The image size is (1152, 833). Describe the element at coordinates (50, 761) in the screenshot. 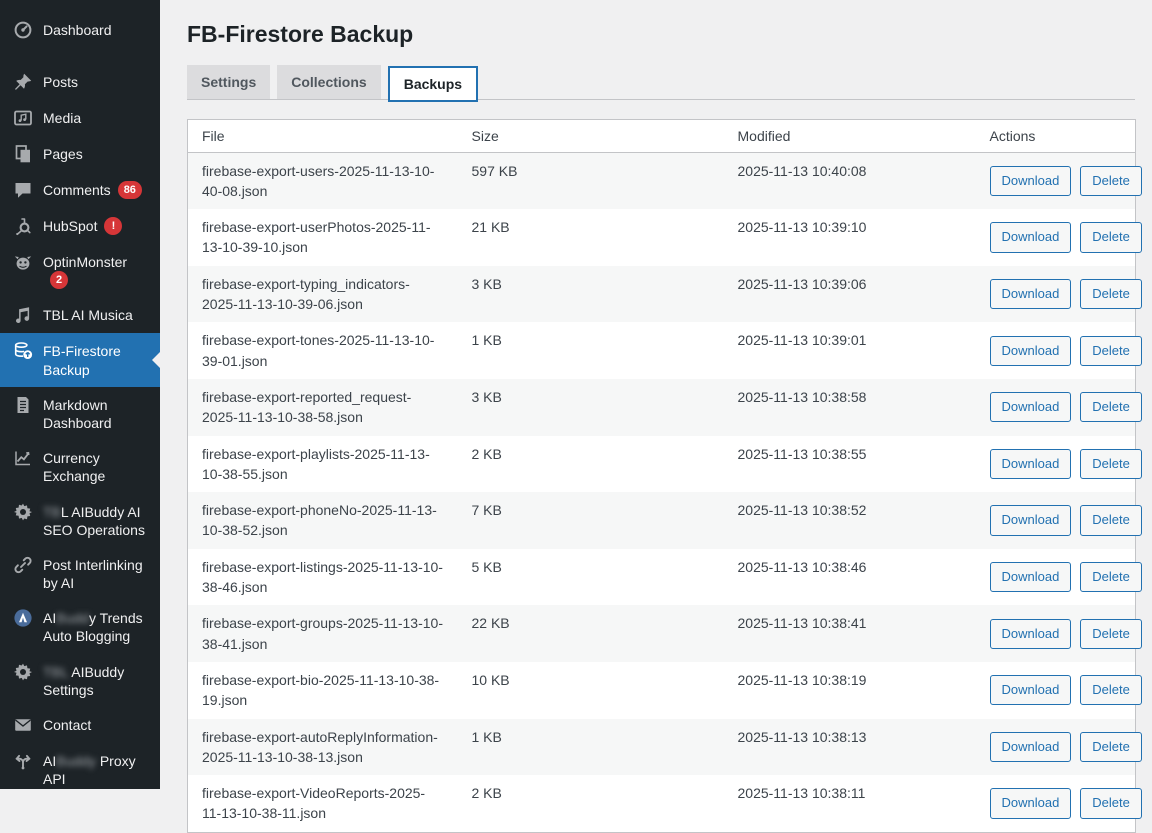

I see `label-text: AI` at that location.